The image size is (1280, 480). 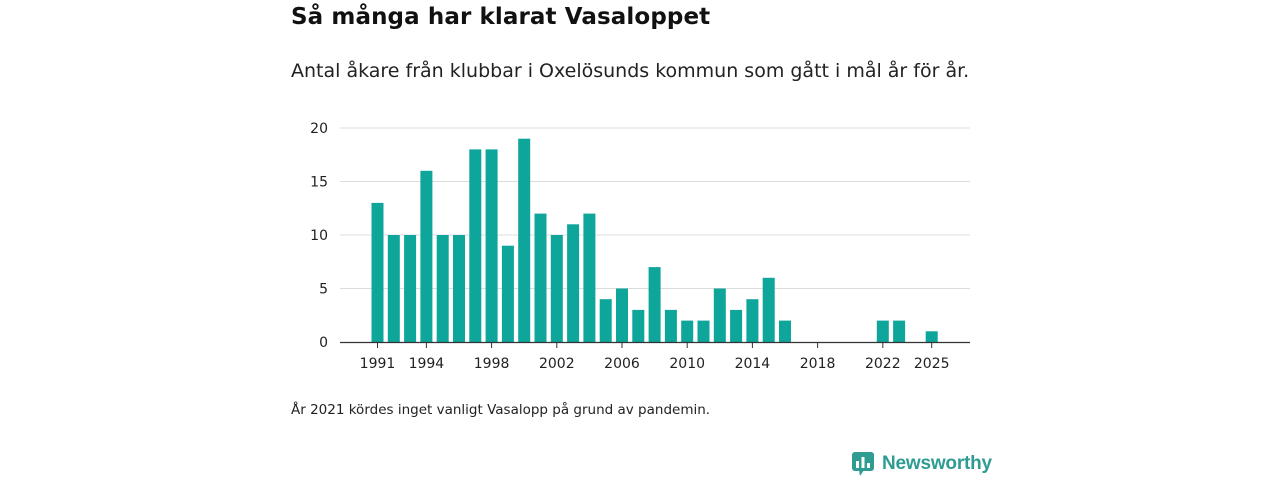 What do you see at coordinates (556, 288) in the screenshot?
I see `bar-2002` at bounding box center [556, 288].